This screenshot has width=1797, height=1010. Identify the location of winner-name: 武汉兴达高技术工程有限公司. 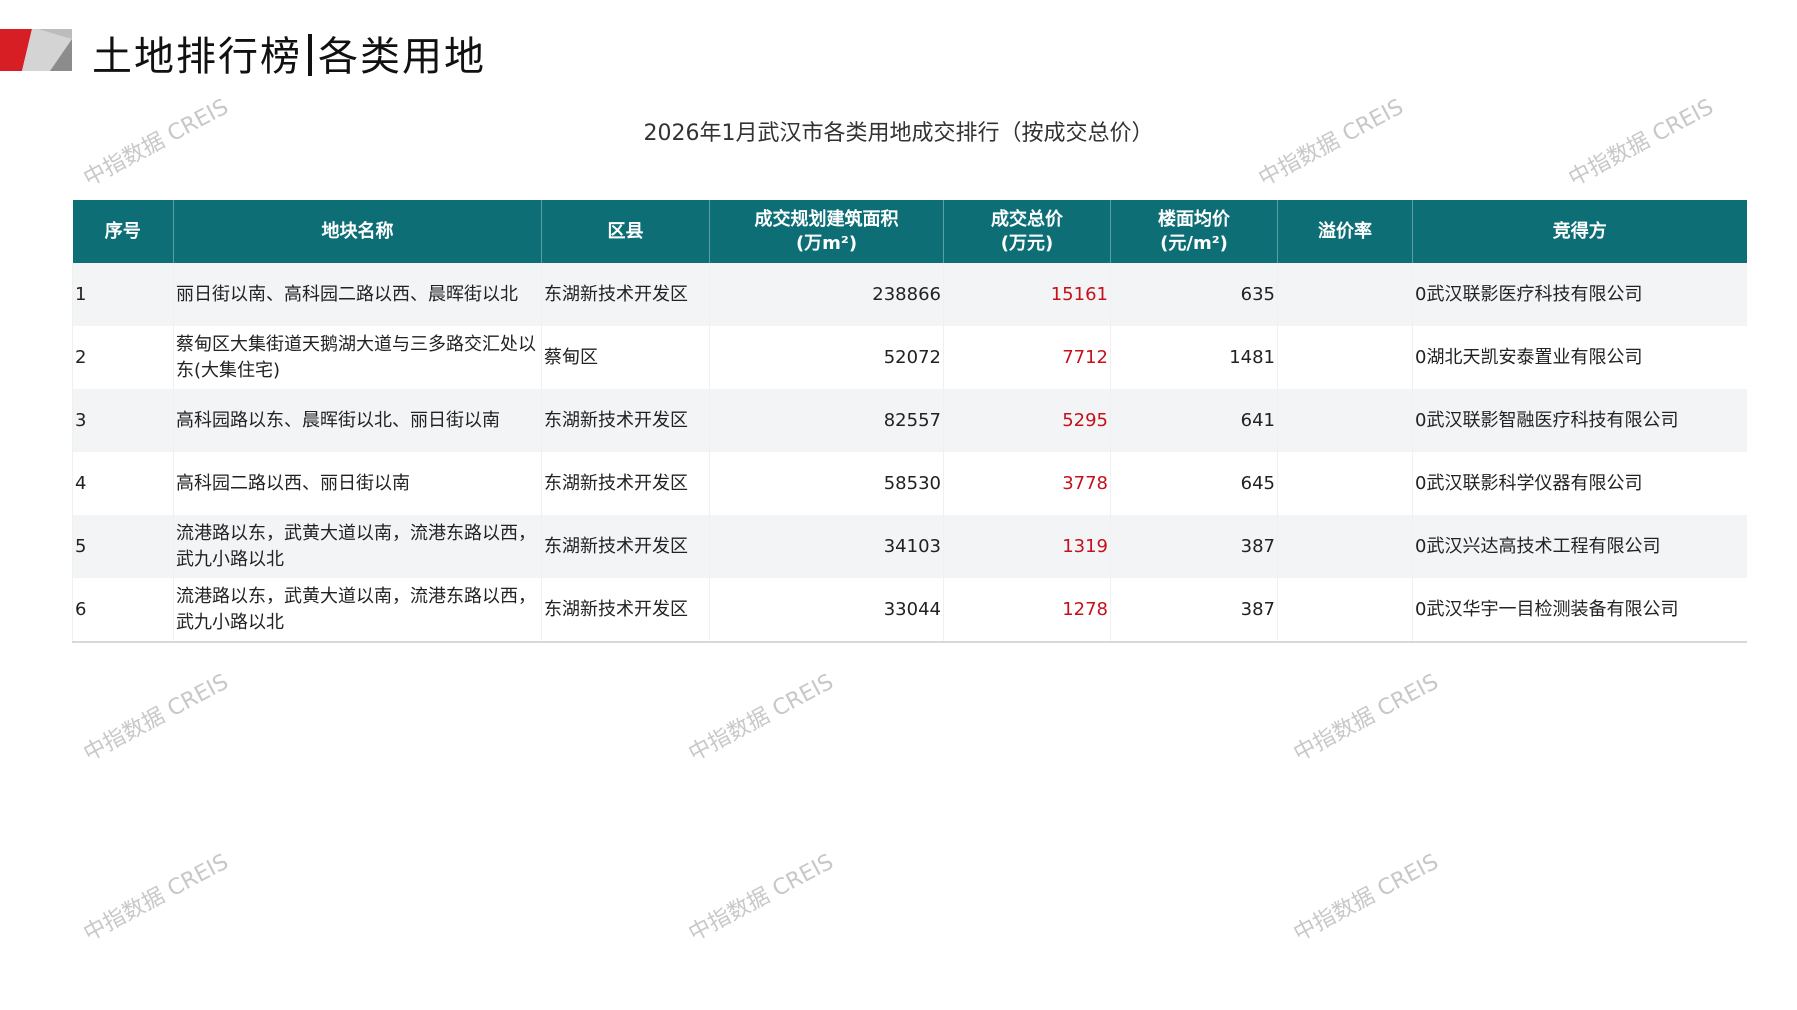
(1543, 546).